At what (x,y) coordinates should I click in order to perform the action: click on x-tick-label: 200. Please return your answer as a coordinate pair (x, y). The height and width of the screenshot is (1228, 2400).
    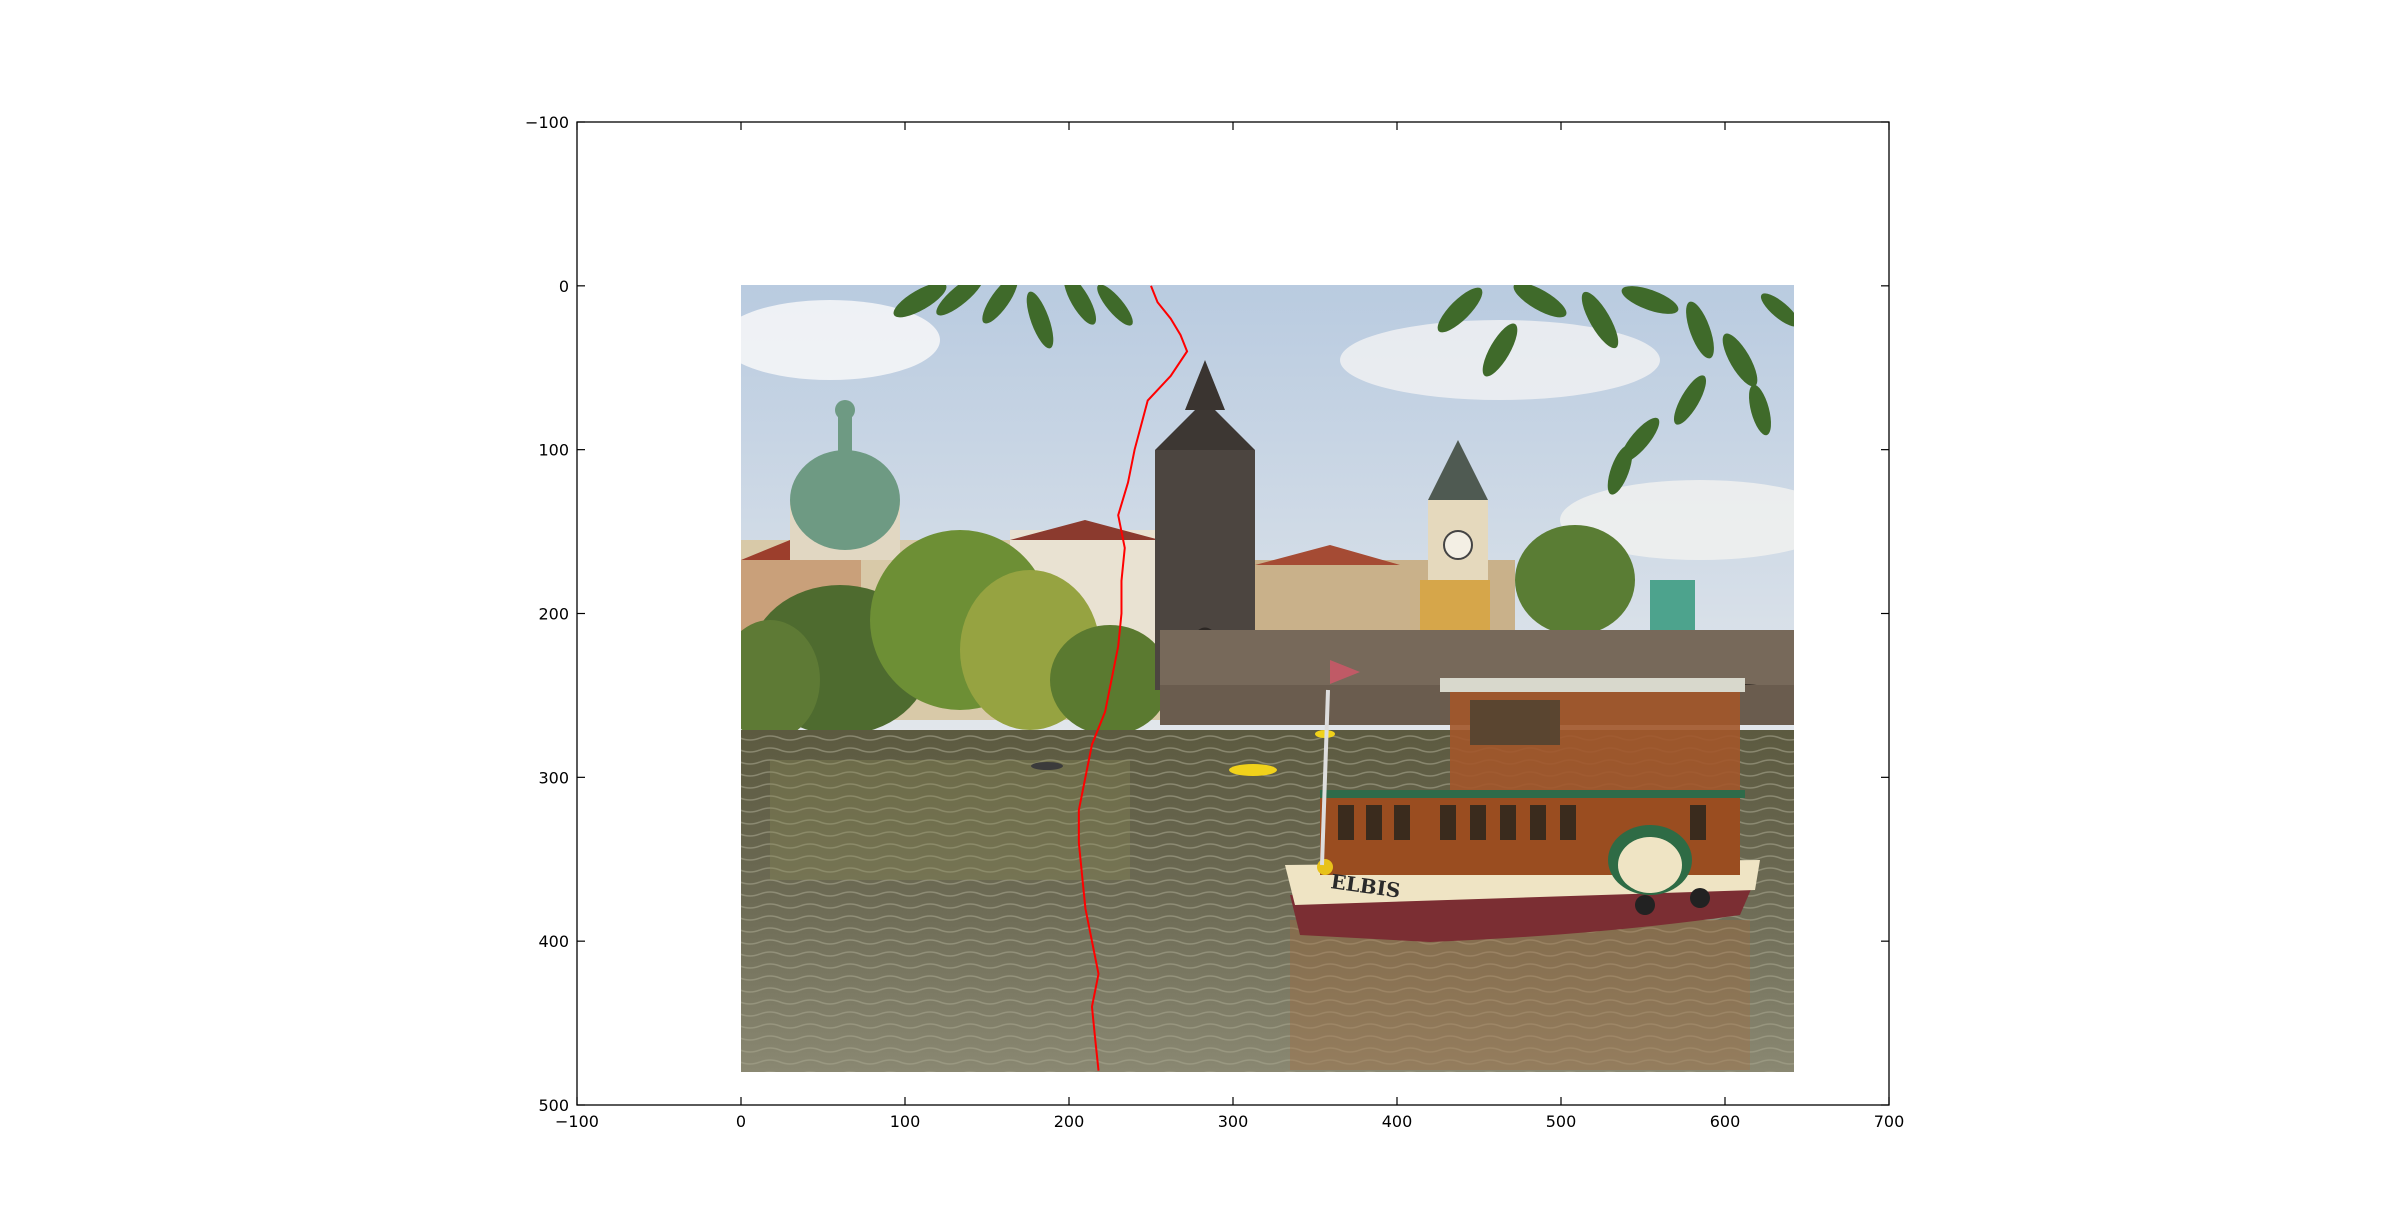
    Looking at the image, I should click on (1069, 1121).